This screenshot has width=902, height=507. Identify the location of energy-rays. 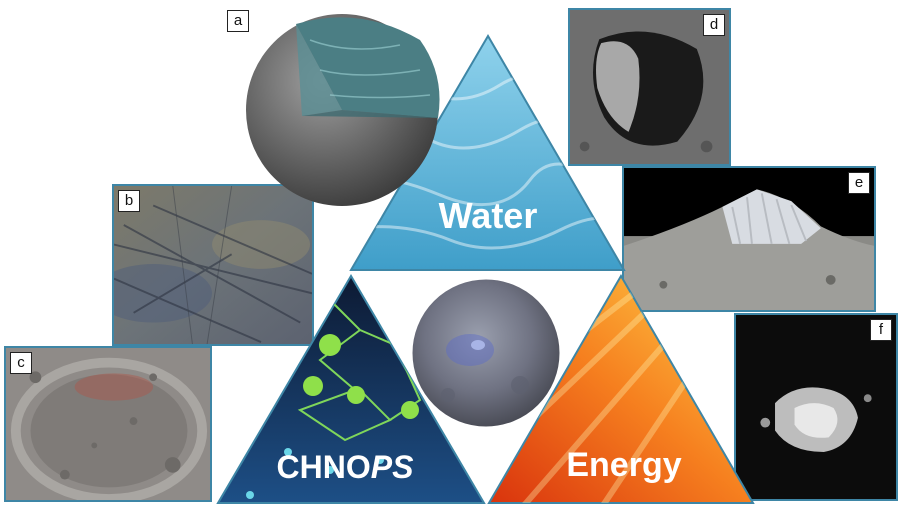
(616, 389).